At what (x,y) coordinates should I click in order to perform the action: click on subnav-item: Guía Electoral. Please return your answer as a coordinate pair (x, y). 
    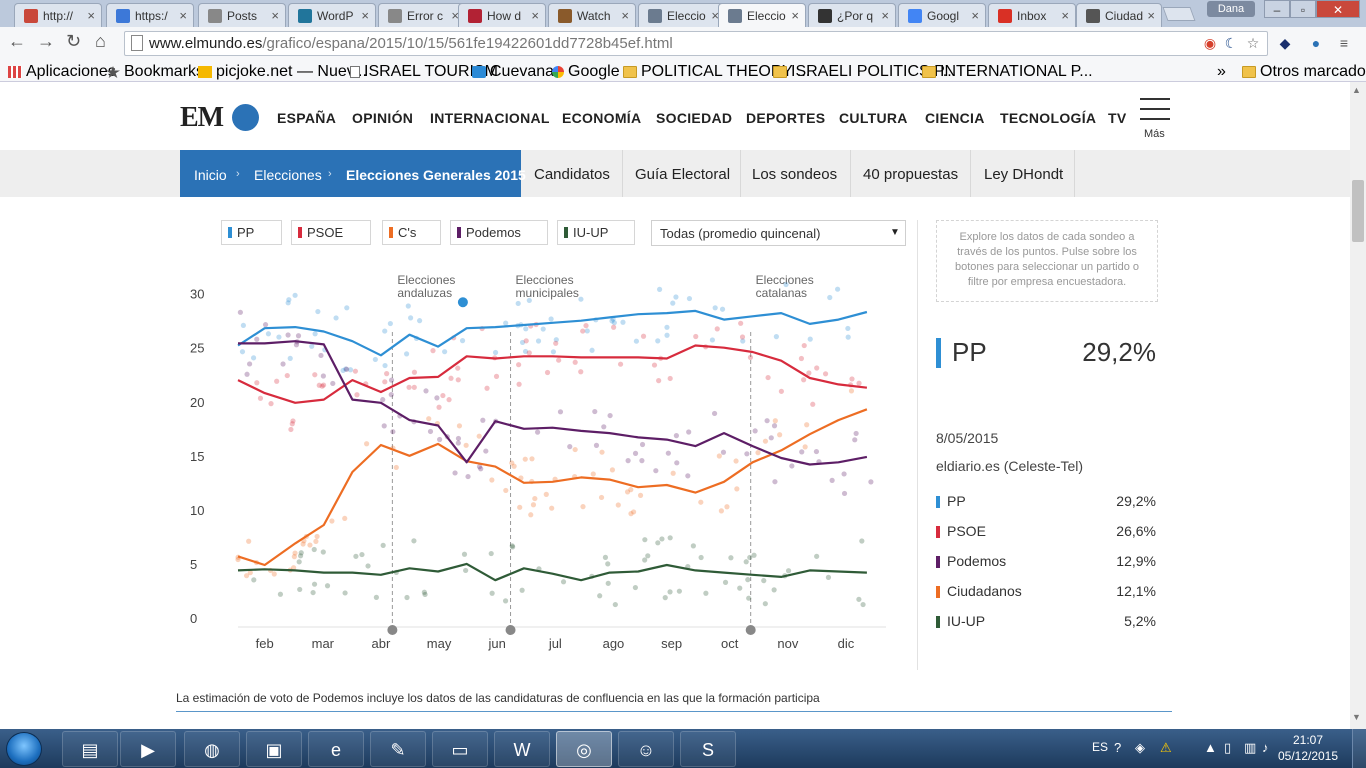
    Looking at the image, I should click on (683, 174).